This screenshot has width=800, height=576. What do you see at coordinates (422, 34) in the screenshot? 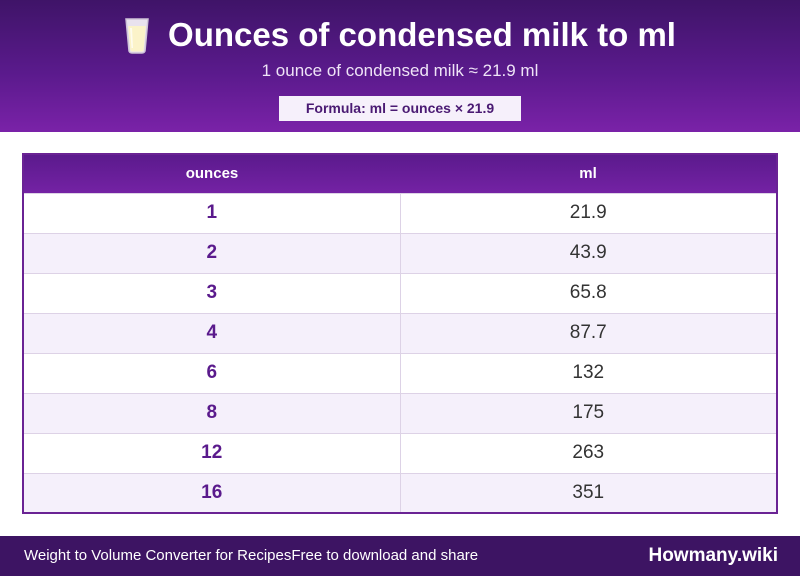
I see `page-title: Ounces of condensed milk to ml` at bounding box center [422, 34].